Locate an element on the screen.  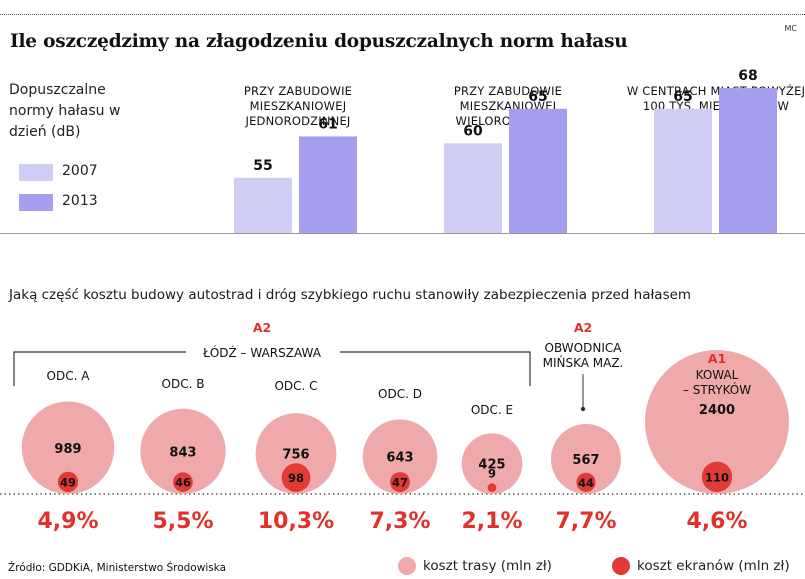
bar-value-2007-2: 60 is located at coordinates (473, 131).